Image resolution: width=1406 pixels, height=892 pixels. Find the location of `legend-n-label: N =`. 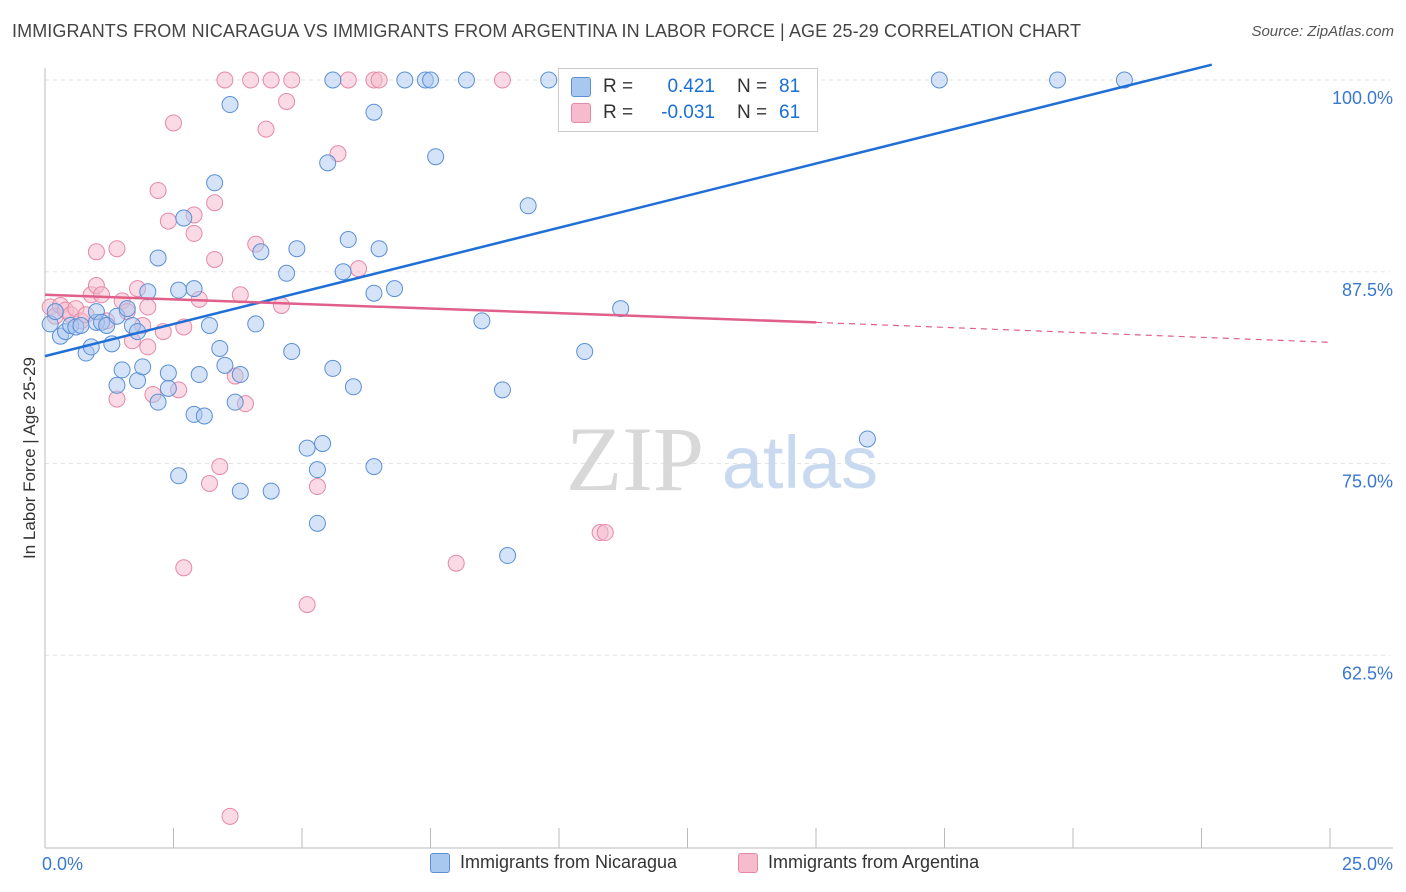

legend-n-label: N = is located at coordinates (752, 86).